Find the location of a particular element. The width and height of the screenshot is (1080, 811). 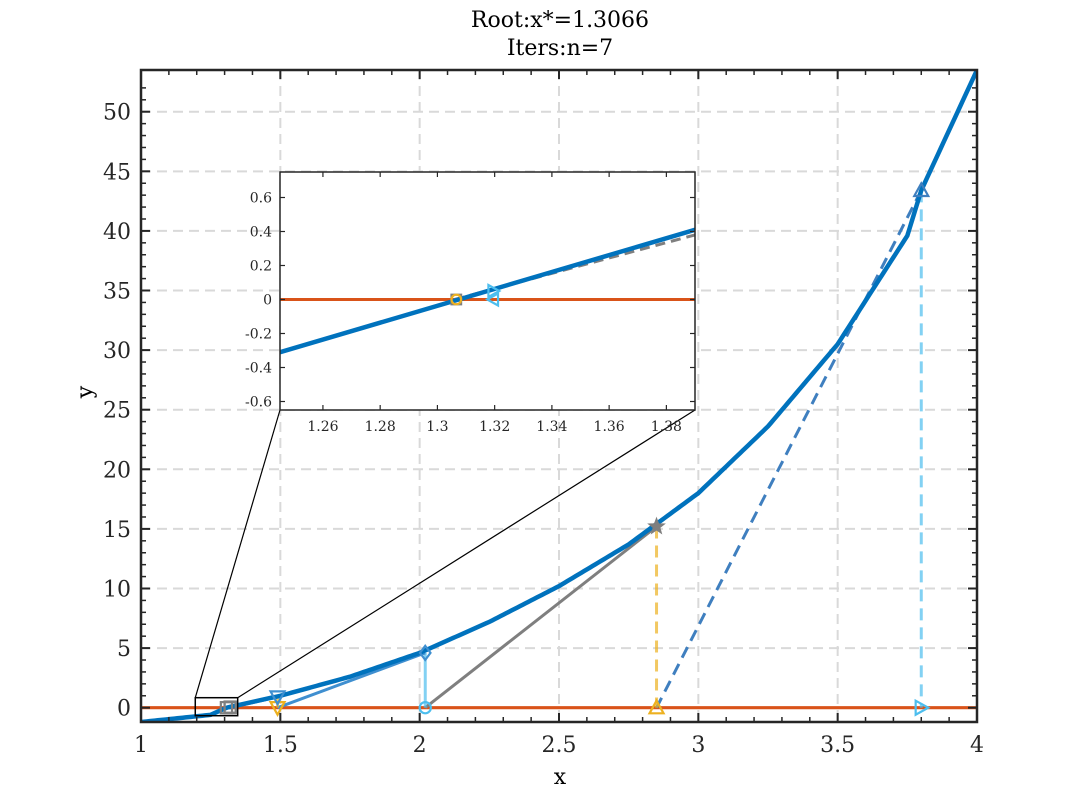

x-tick-label: 1 is located at coordinates (141, 745).